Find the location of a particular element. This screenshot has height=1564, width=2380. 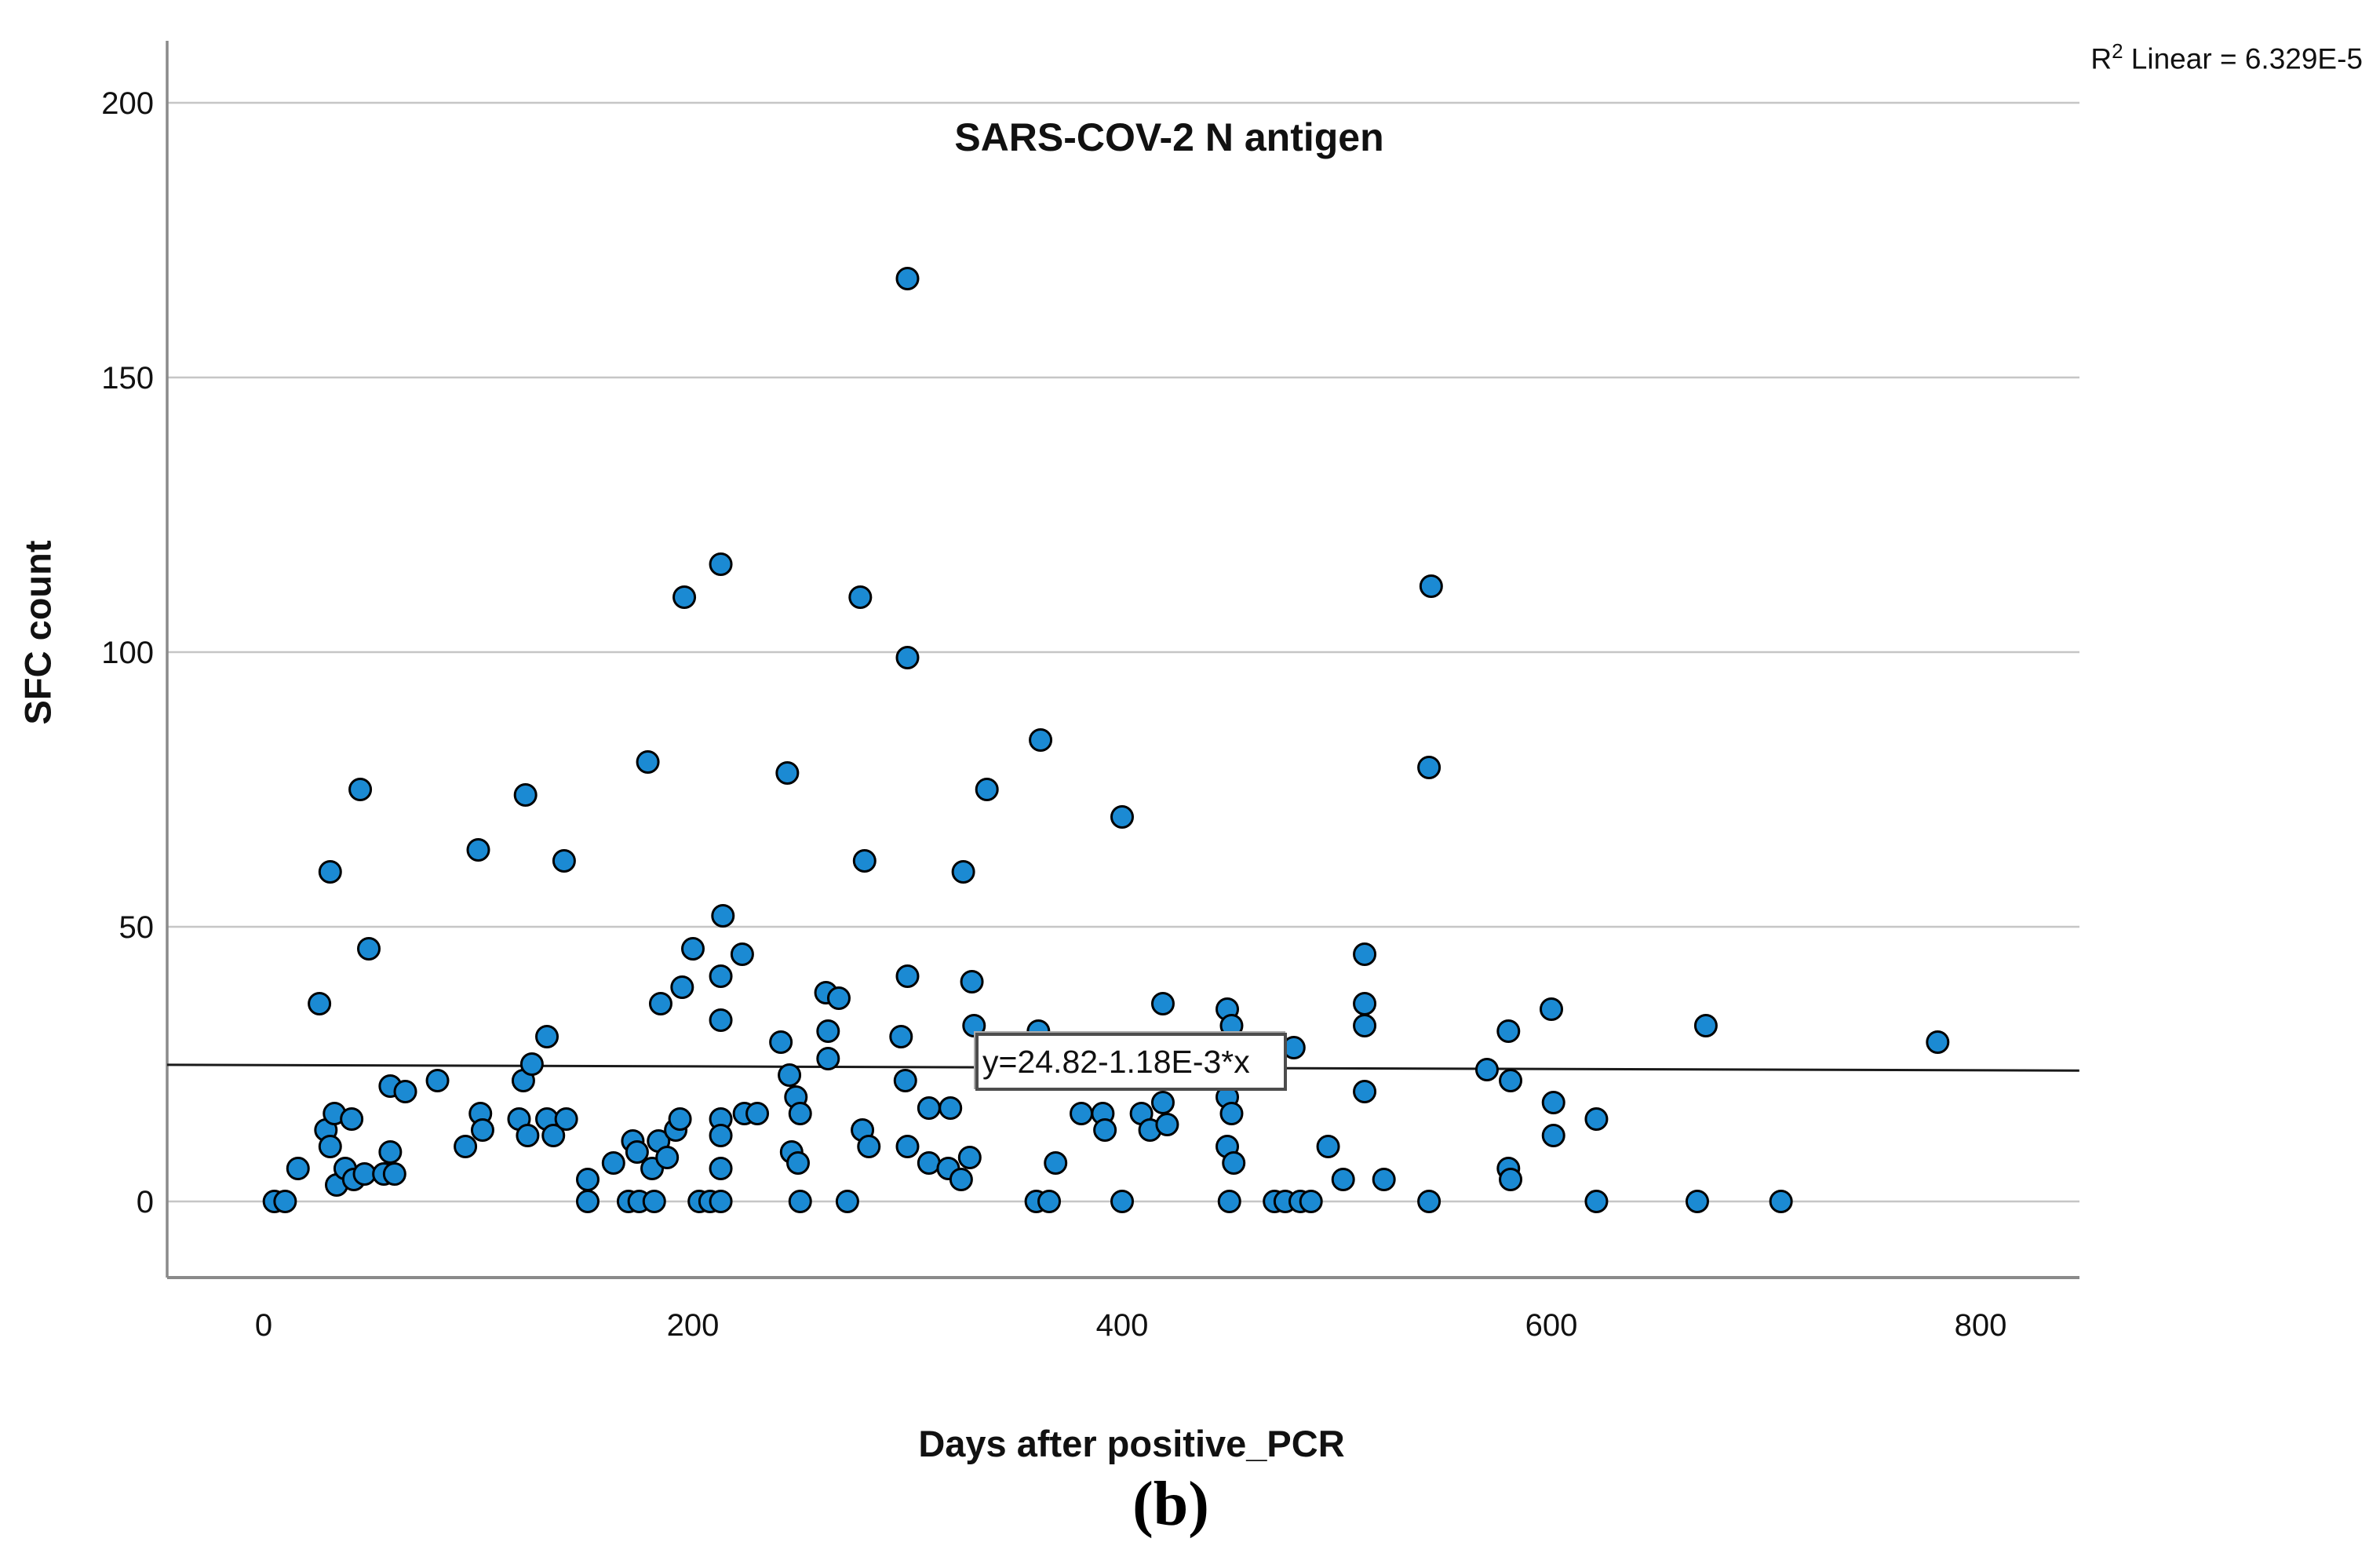

x-tick-label-800: 800 is located at coordinates (1981, 1325).